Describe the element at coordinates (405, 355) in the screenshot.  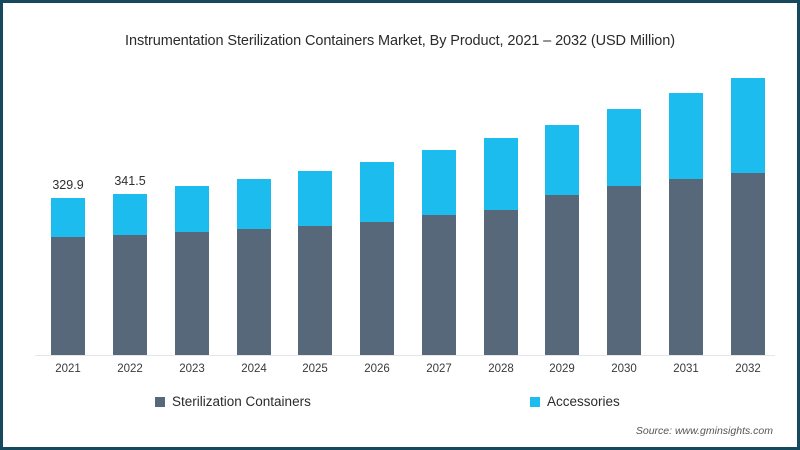
I see `axis-baseline` at that location.